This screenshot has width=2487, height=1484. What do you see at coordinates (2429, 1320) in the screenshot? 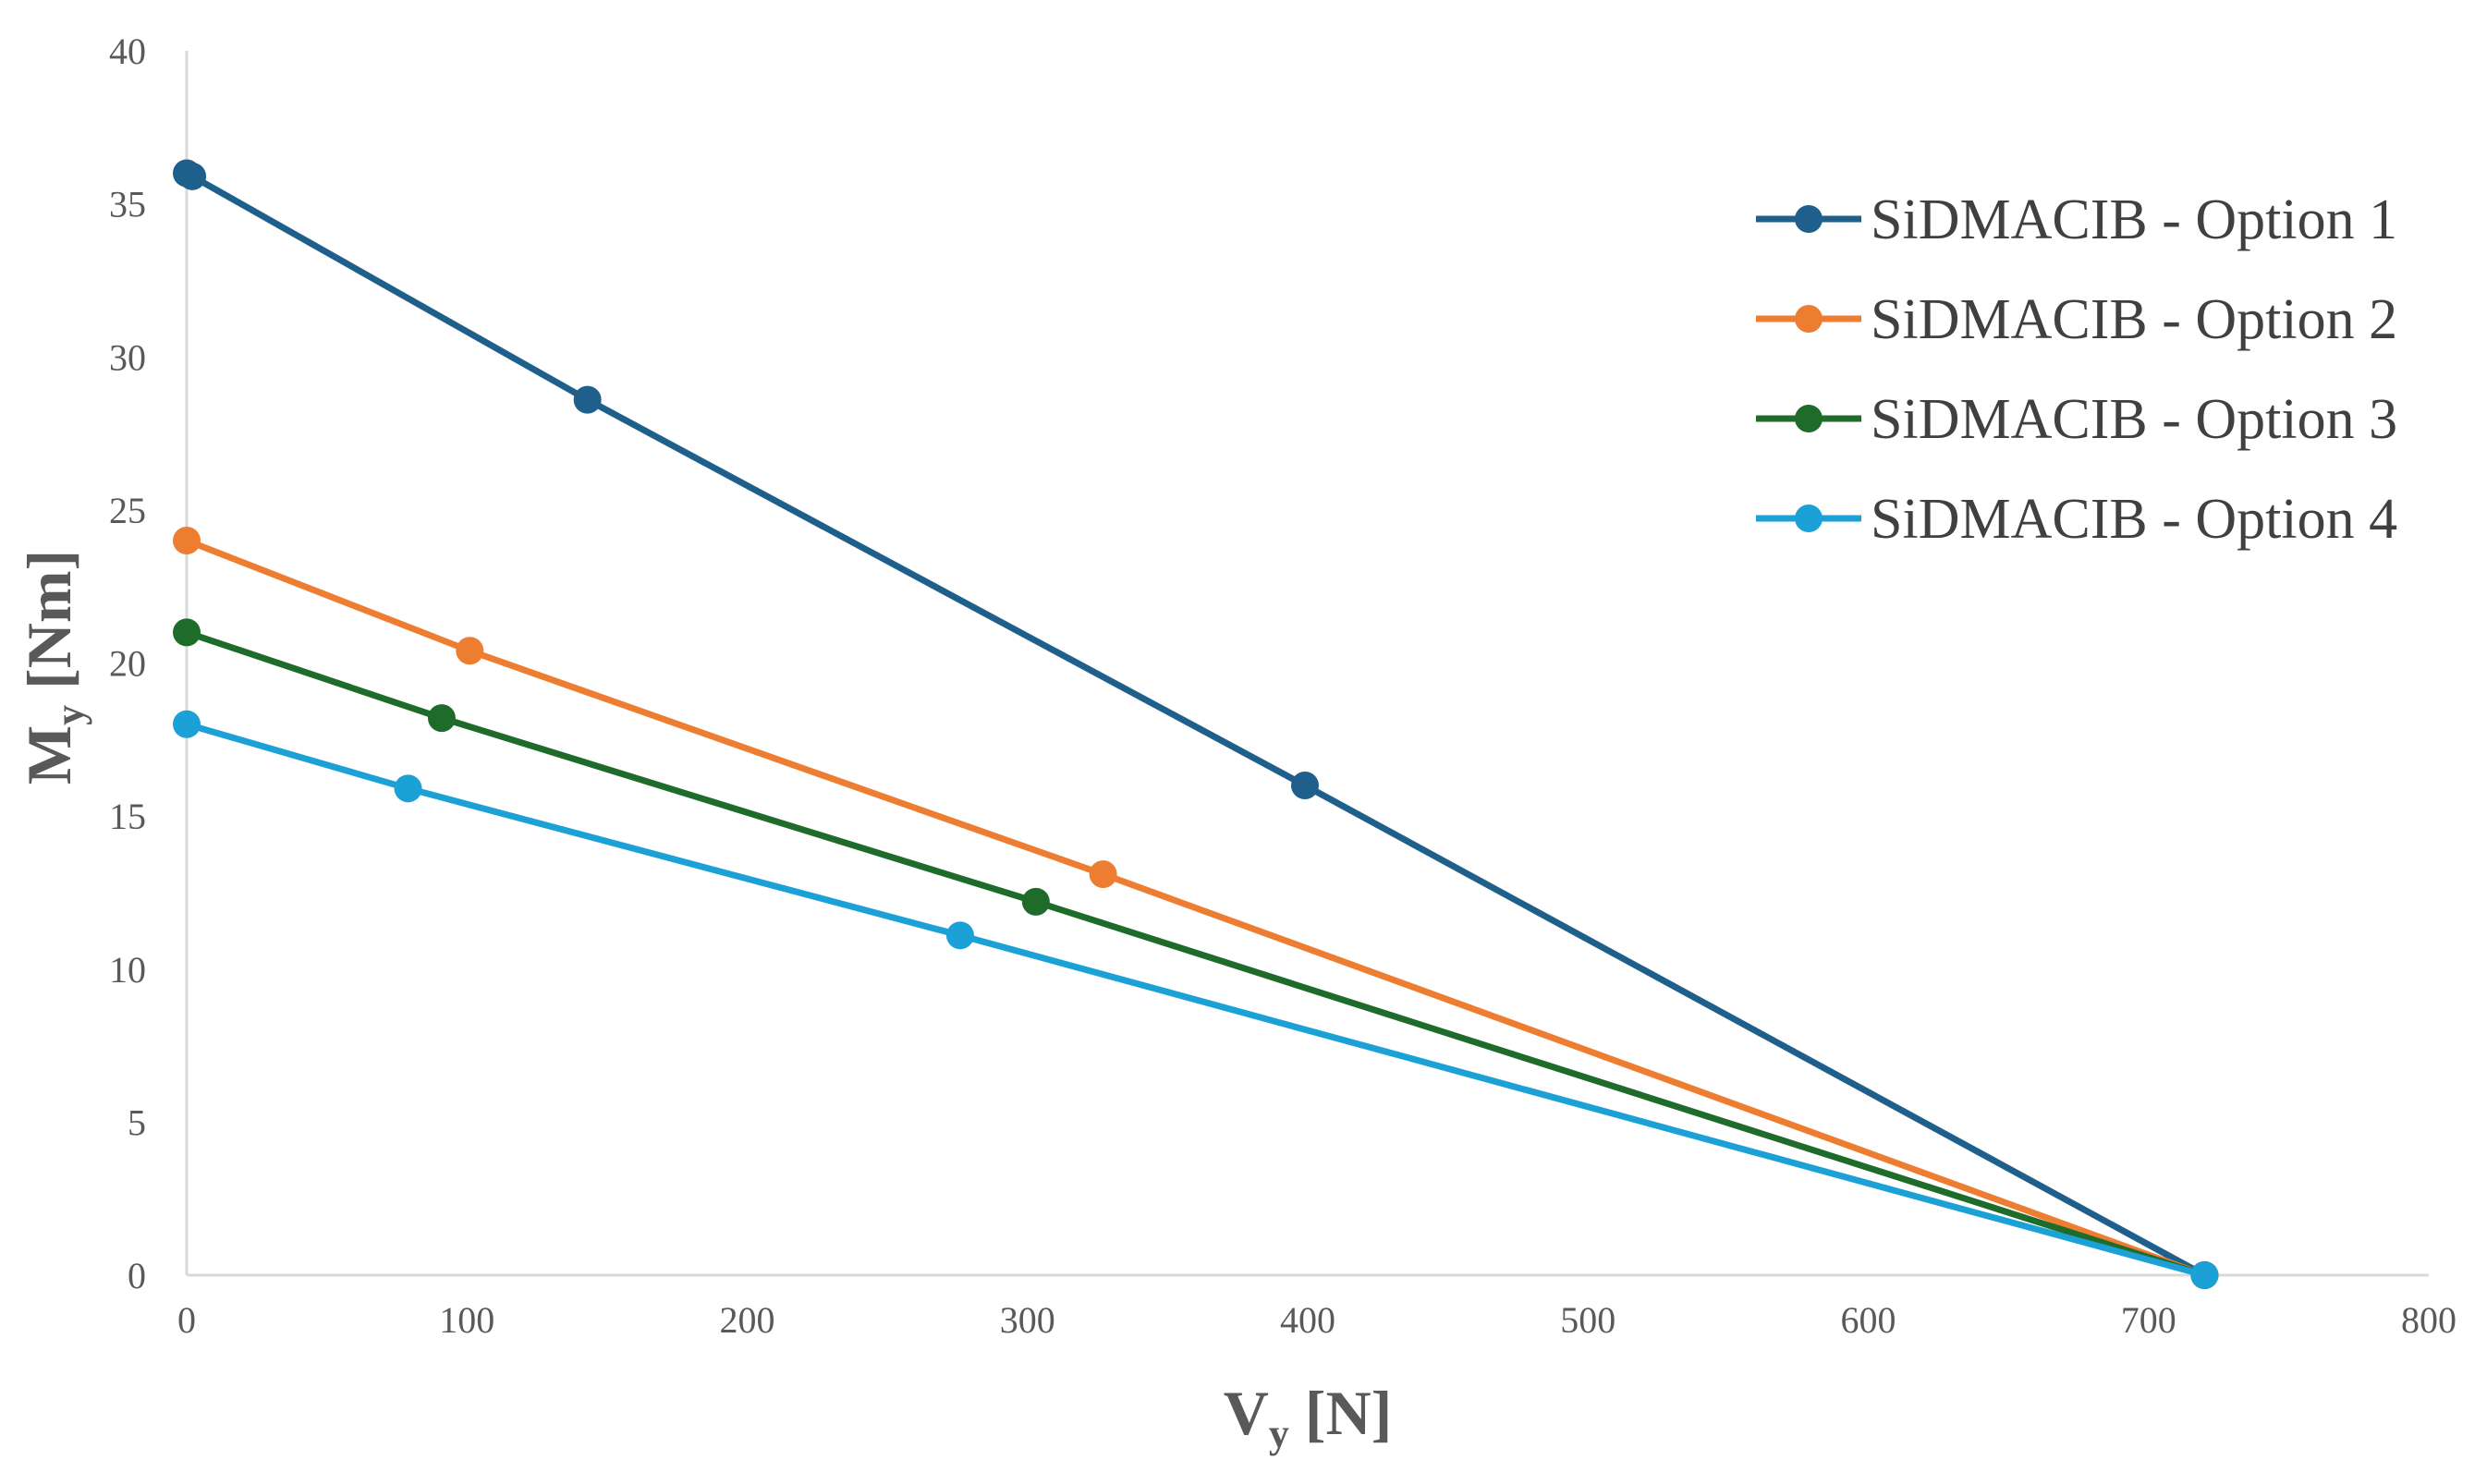
I see `x-tick-label: 800` at bounding box center [2429, 1320].